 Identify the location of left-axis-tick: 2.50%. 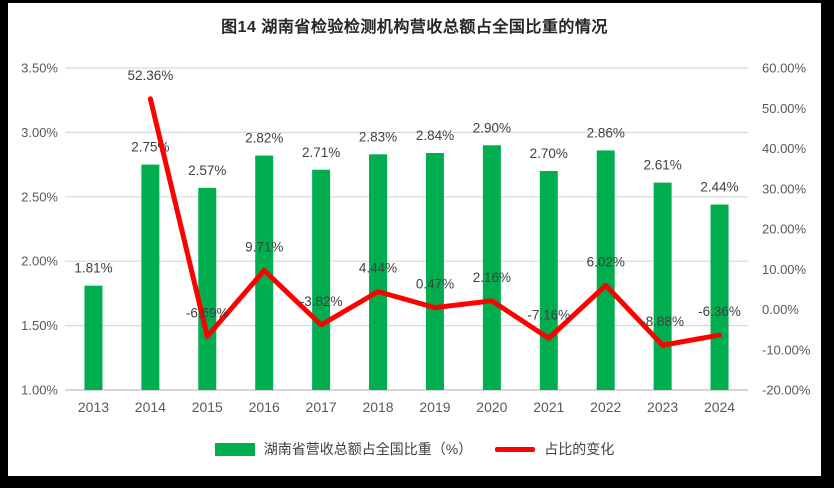
(39, 196).